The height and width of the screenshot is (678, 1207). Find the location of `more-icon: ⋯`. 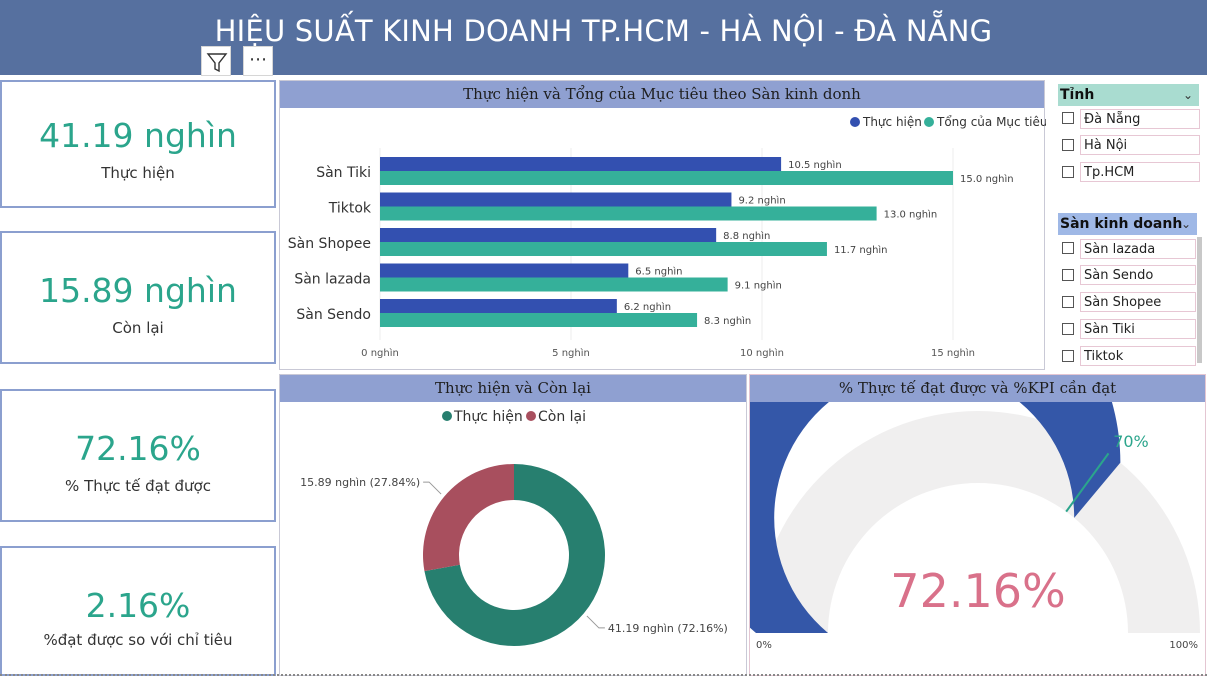

more-icon: ⋯ is located at coordinates (258, 59).